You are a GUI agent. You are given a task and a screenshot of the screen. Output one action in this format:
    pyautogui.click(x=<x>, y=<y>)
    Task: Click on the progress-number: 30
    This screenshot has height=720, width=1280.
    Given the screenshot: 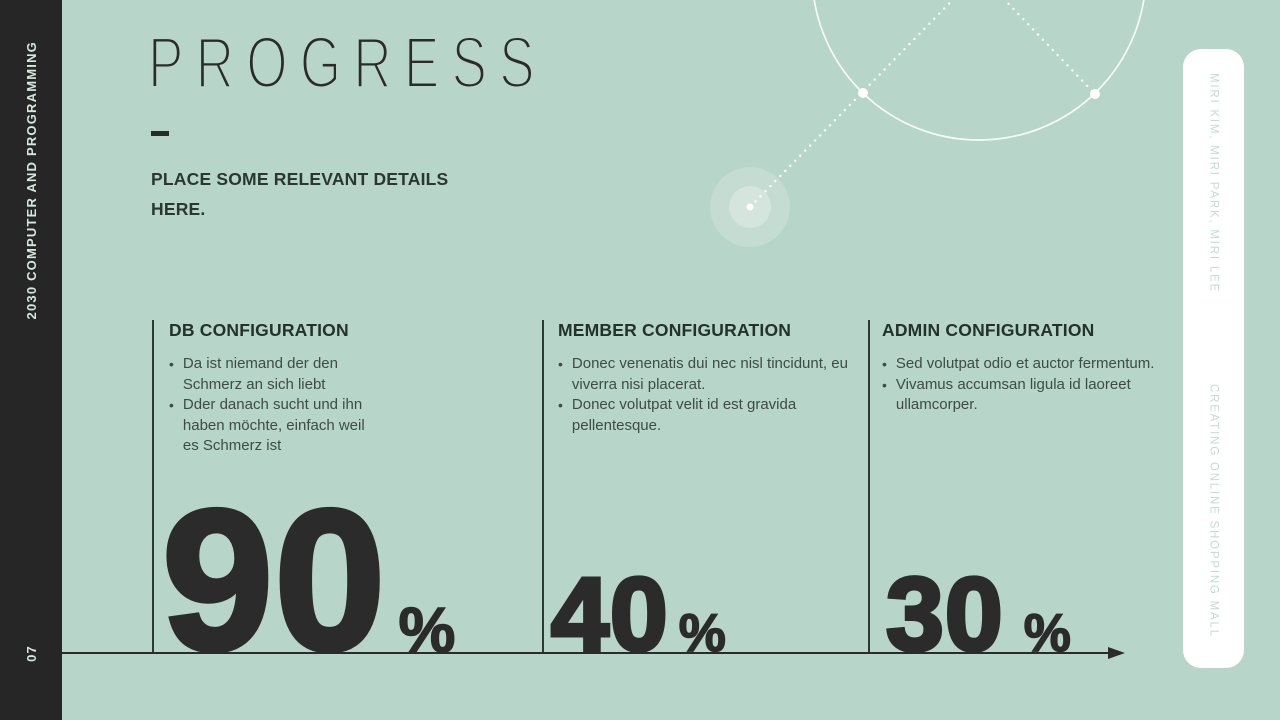 What is the action you would take?
    pyautogui.click(x=944, y=615)
    